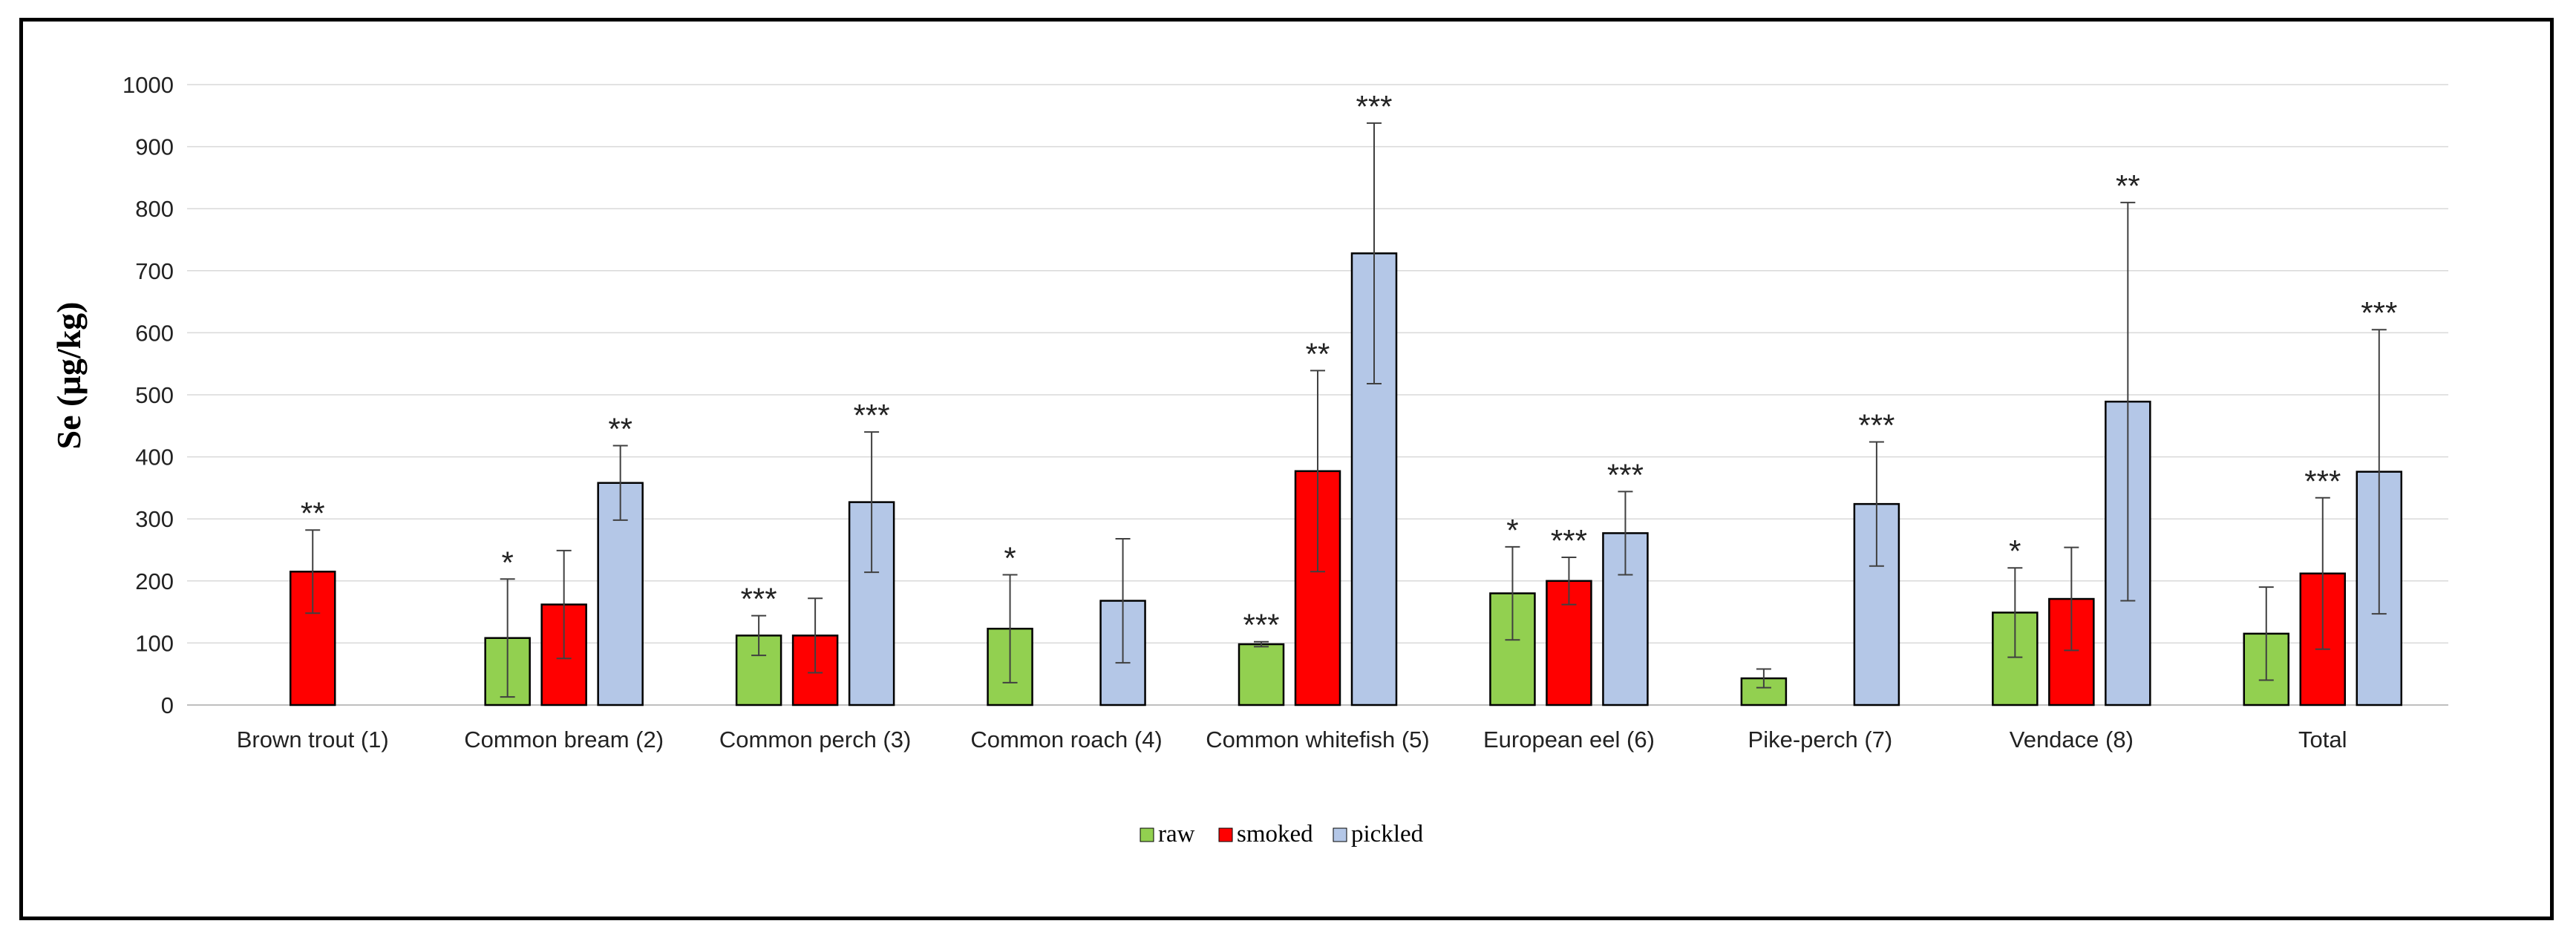  I want to click on legend-swatch-raw, so click(1147, 835).